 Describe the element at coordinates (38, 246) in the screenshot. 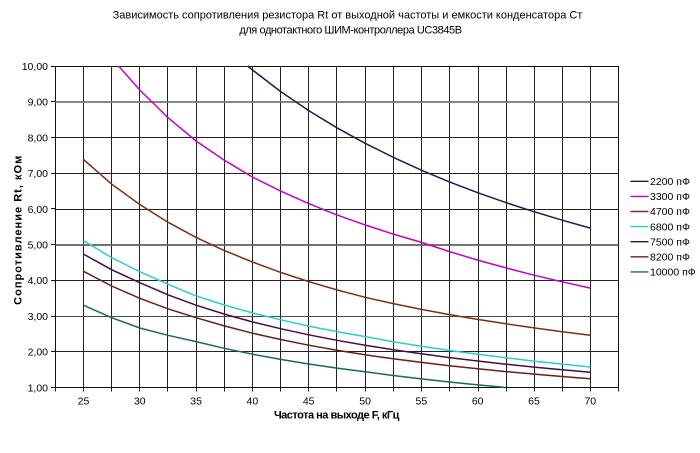

I see `svg-text: 5,00` at that location.